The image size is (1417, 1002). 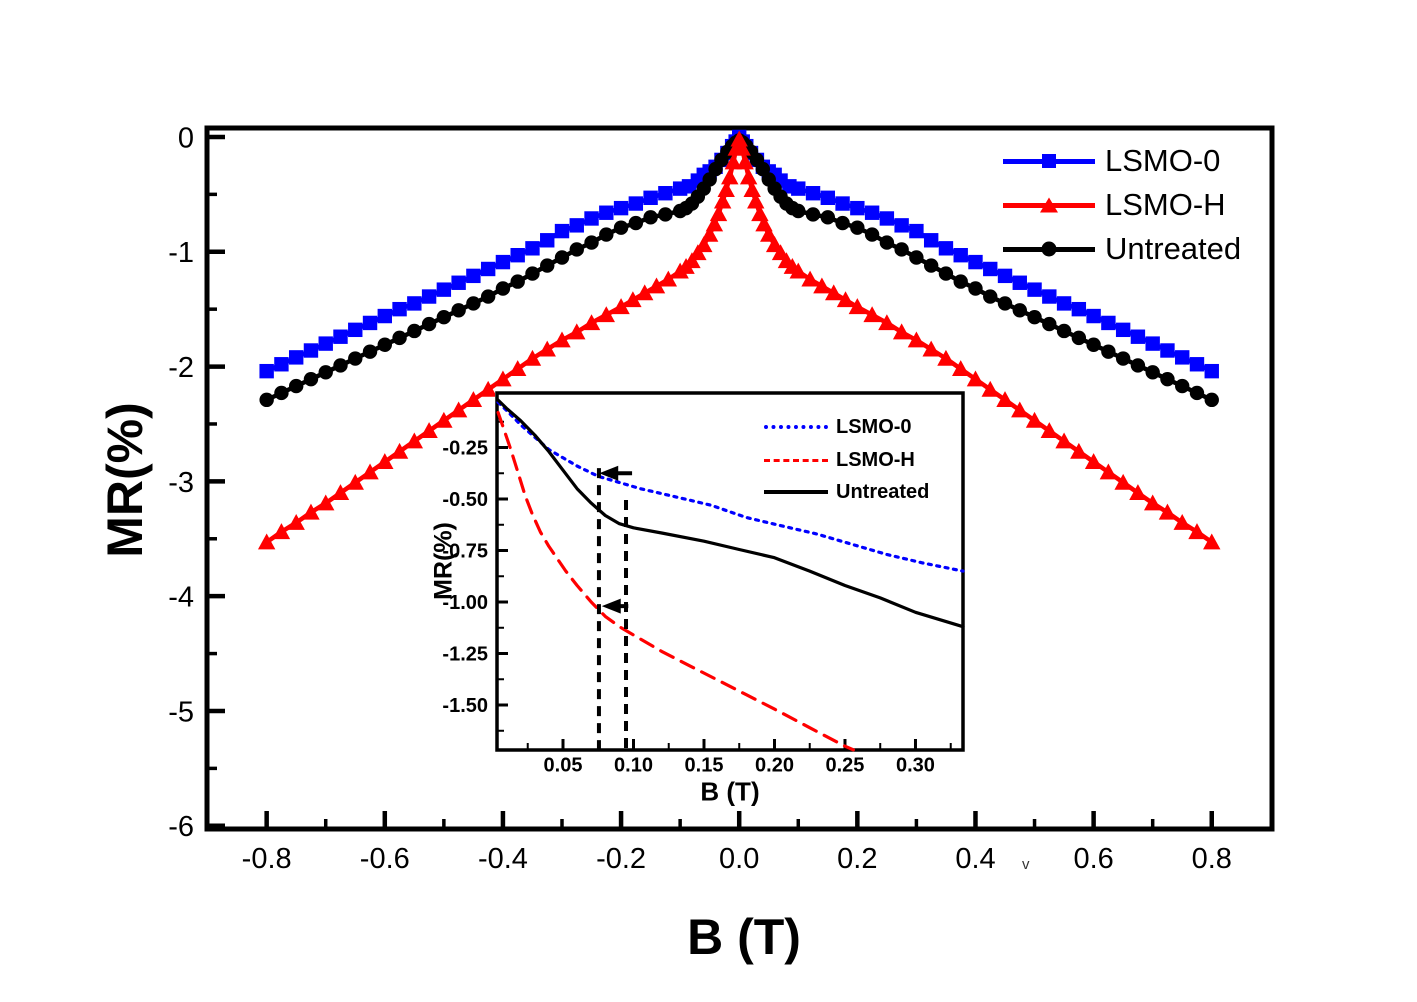 What do you see at coordinates (465, 706) in the screenshot?
I see `svg-text: -1.50` at bounding box center [465, 706].